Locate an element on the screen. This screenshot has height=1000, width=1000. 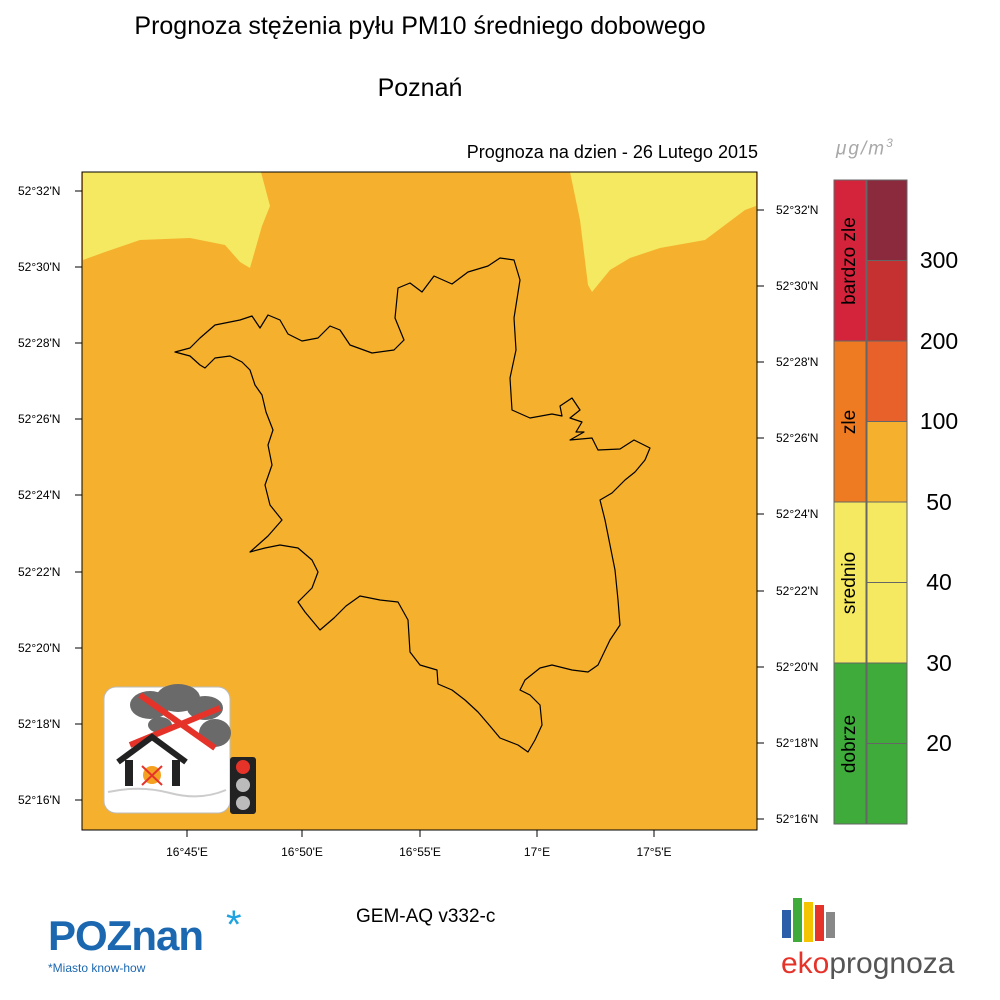
forecast-date: Prognoza na dzien - 26 Lutego 2015 is located at coordinates (612, 152).